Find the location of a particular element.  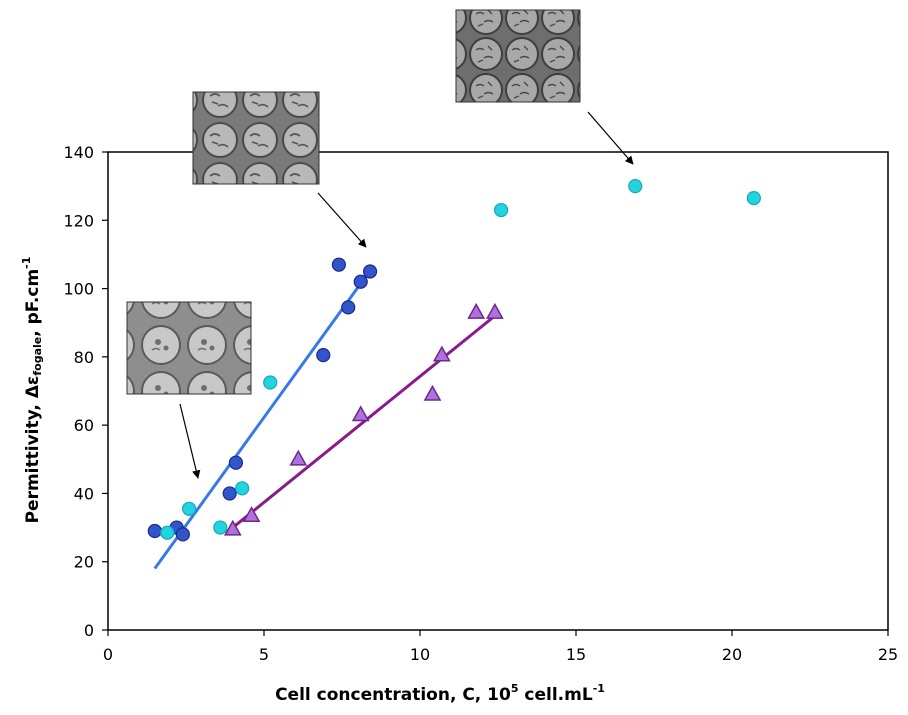

micrograph-inset-mid is located at coordinates (256, 138).